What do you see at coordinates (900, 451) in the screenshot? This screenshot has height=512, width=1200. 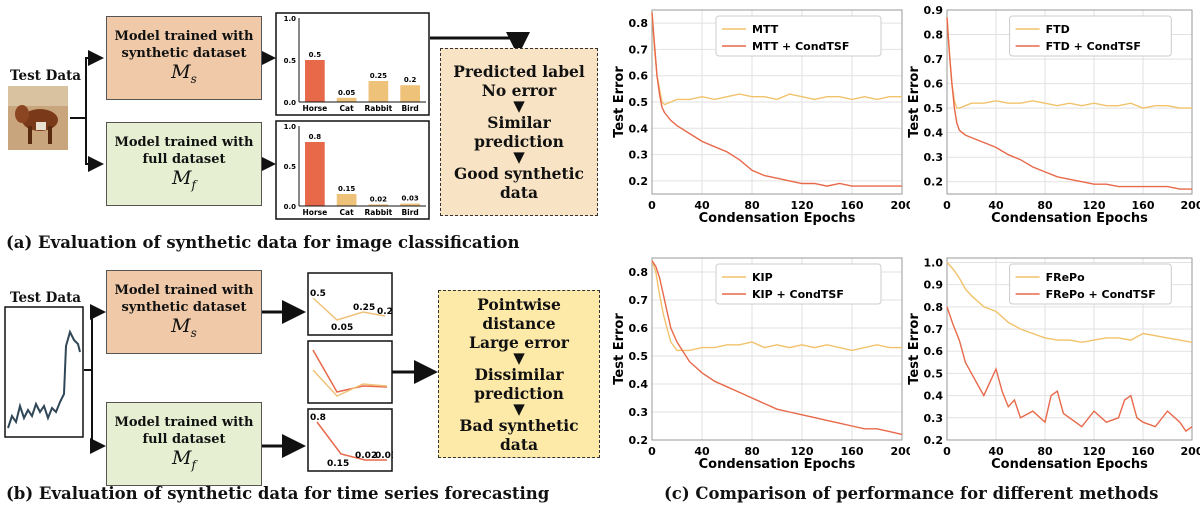 I see `x-tick-label: 200` at bounding box center [900, 451].